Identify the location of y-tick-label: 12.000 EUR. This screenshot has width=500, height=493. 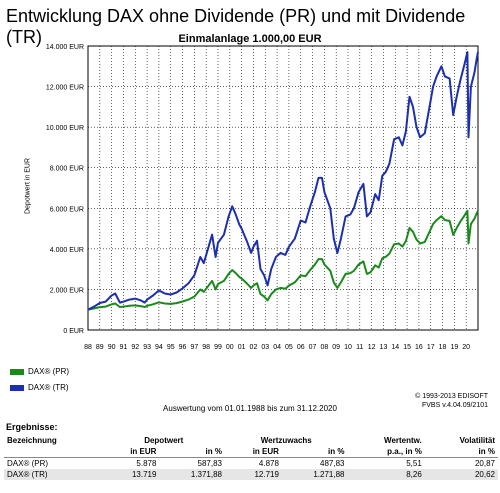
(65, 88).